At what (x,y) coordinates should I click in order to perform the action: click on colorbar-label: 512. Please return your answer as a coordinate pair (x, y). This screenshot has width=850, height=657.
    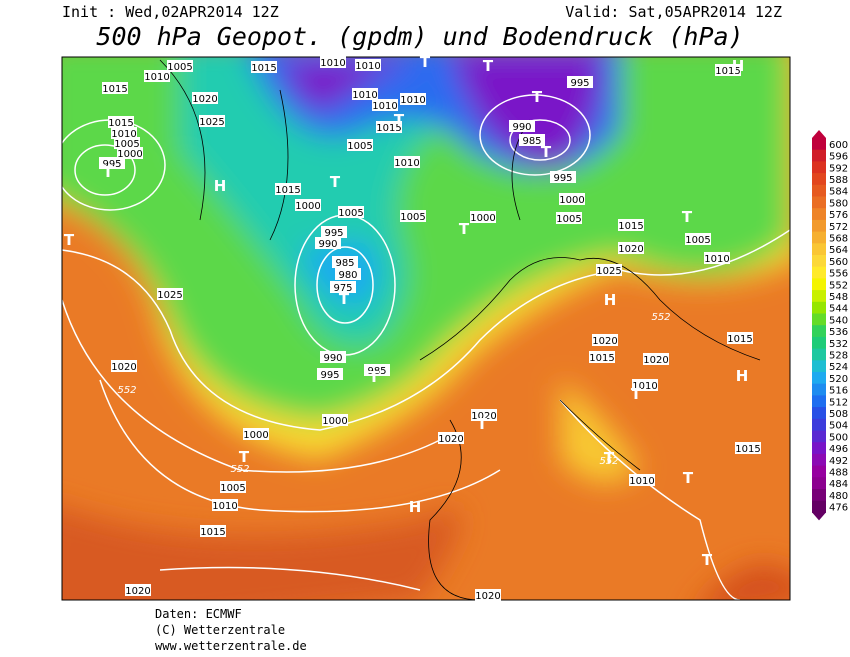
    Looking at the image, I should click on (838, 402).